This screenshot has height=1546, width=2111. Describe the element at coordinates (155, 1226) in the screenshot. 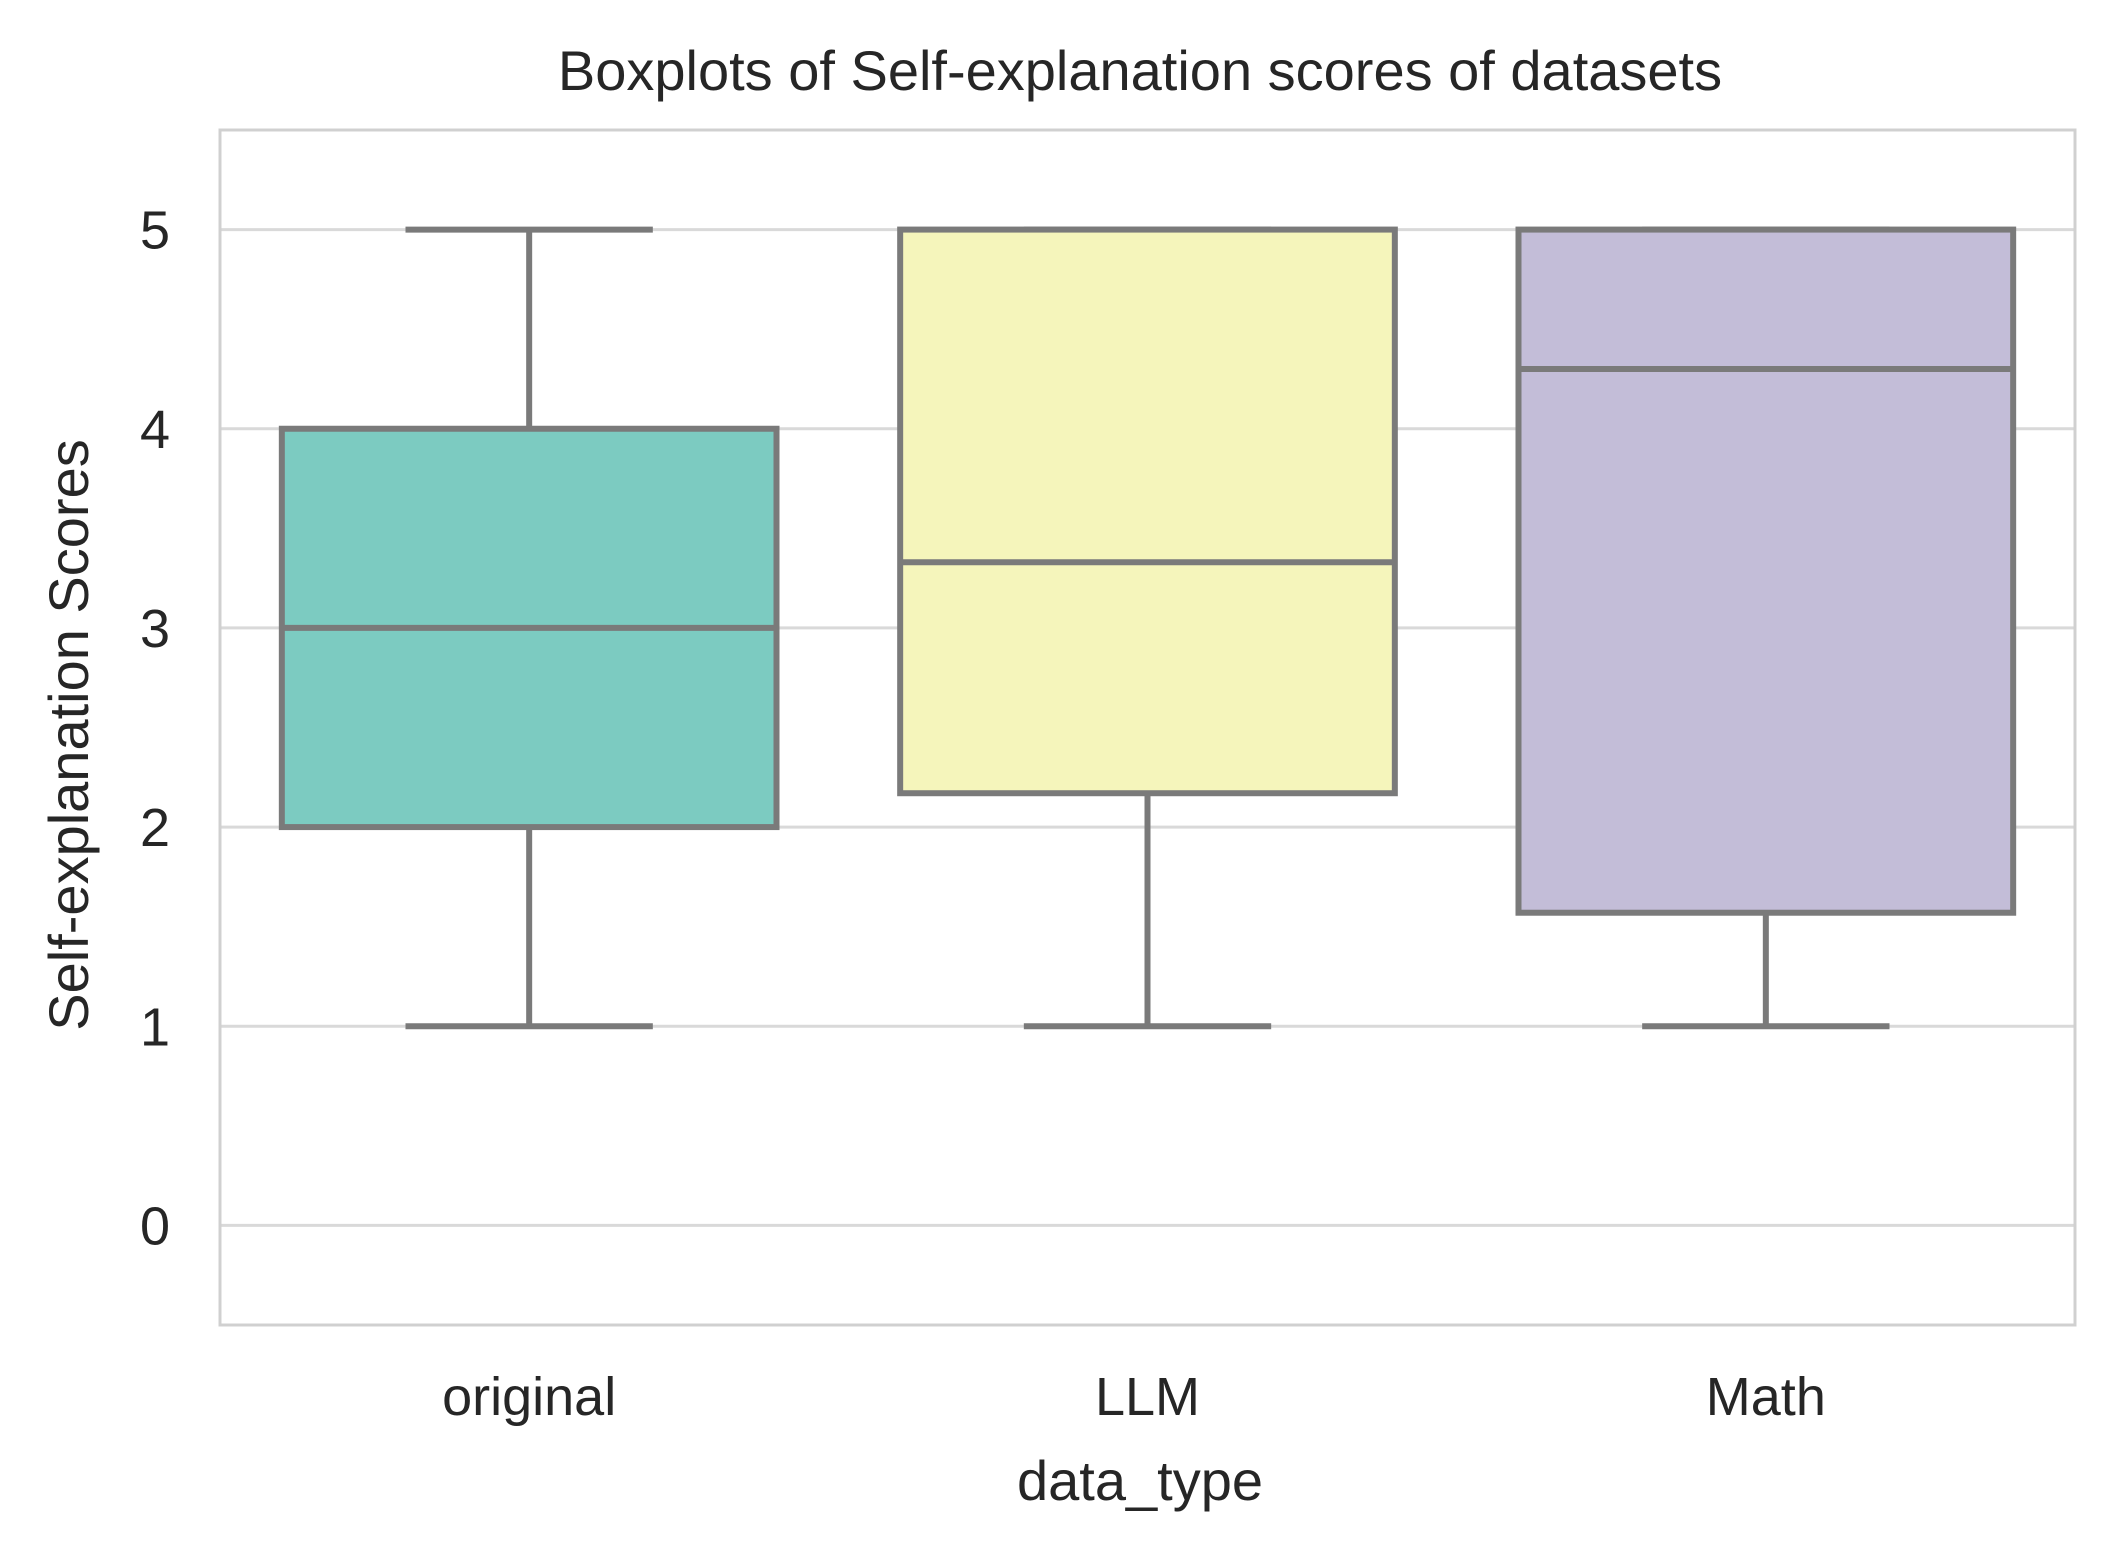

I see `y-tick-label-0: 0` at that location.